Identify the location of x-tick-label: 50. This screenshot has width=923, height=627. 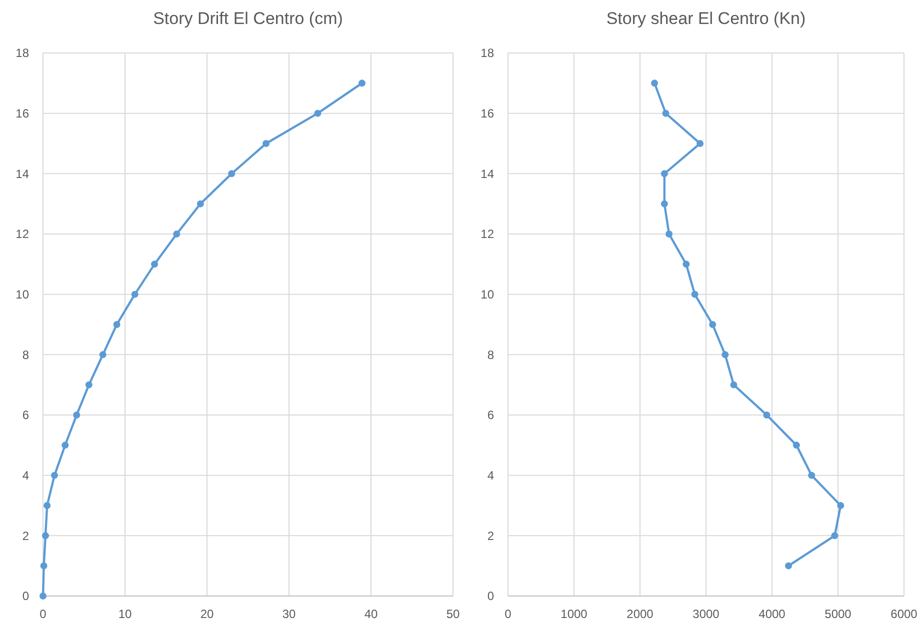
(453, 614).